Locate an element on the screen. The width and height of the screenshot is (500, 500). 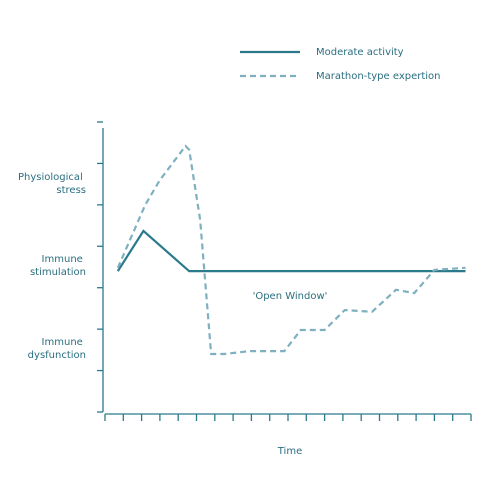
y-label: Immune stimulation is located at coordinates (58, 266).